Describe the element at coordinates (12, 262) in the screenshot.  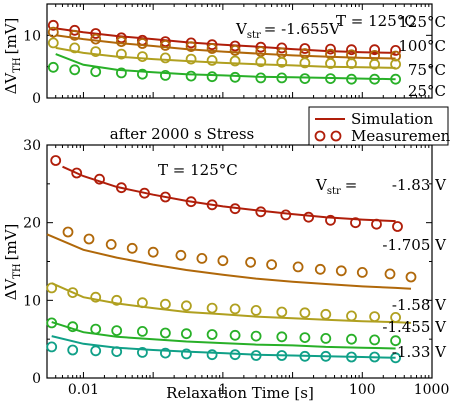
I see `bottom-y-axis-label: ΔVTH[mV]` at that location.